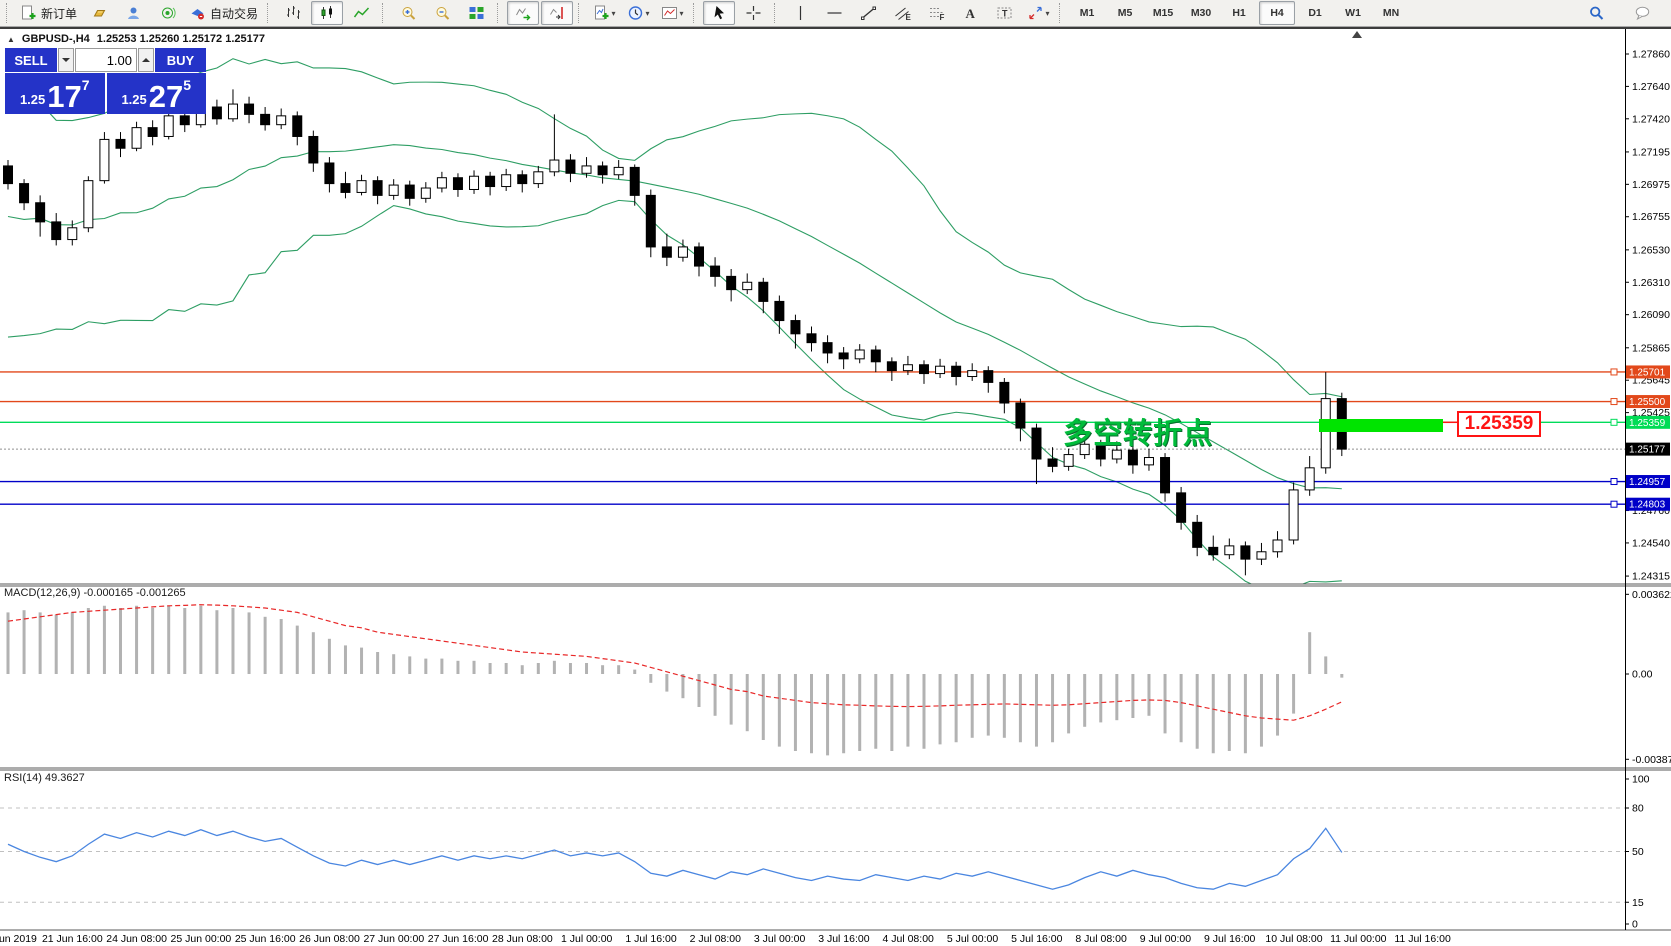  I want to click on templates-button: ▾, so click(672, 13).